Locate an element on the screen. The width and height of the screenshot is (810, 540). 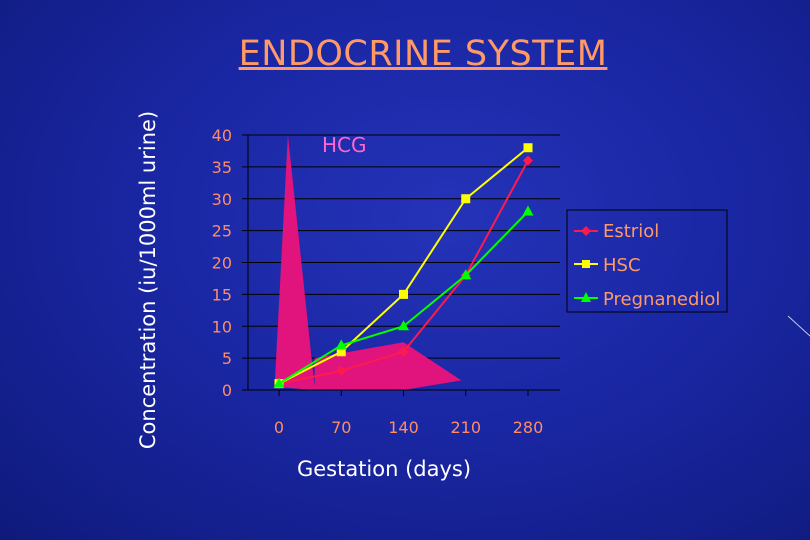
y-tick-label-20: 20 is located at coordinates (222, 263).